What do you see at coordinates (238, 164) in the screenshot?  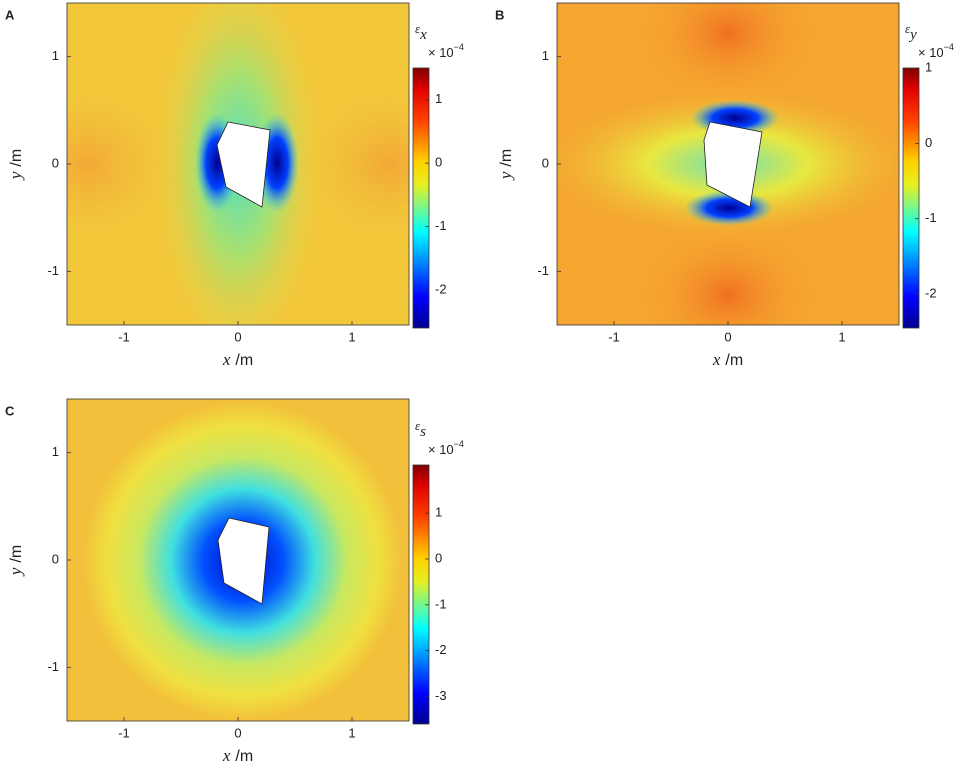 I see `field-a` at bounding box center [238, 164].